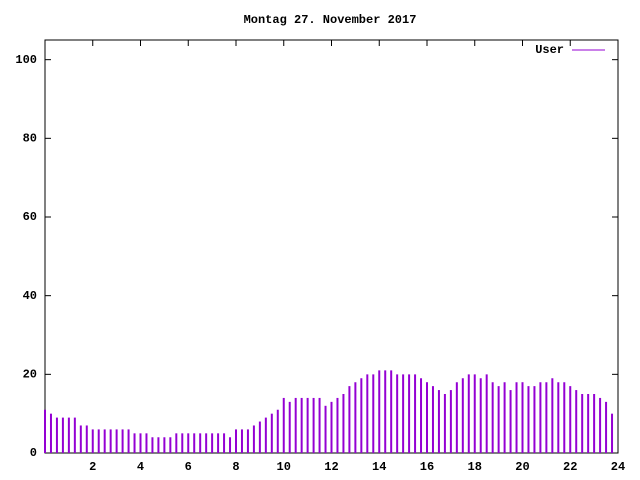 This screenshot has width=640, height=480. What do you see at coordinates (140, 467) in the screenshot?
I see `x-tick-label: 4` at bounding box center [140, 467].